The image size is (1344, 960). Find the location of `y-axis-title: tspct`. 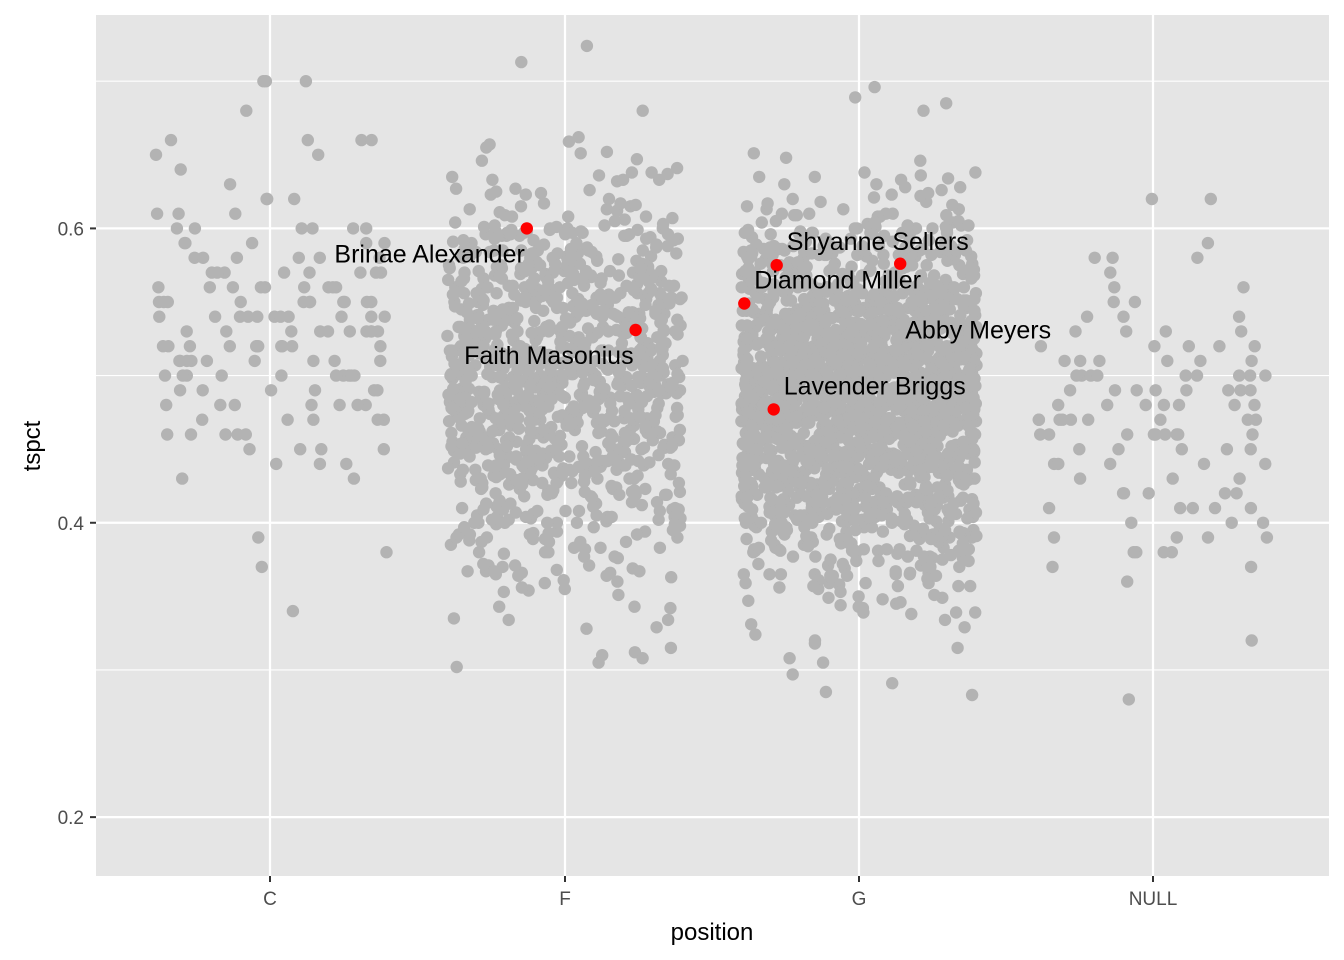

y-axis-title: tspct is located at coordinates (32, 445).